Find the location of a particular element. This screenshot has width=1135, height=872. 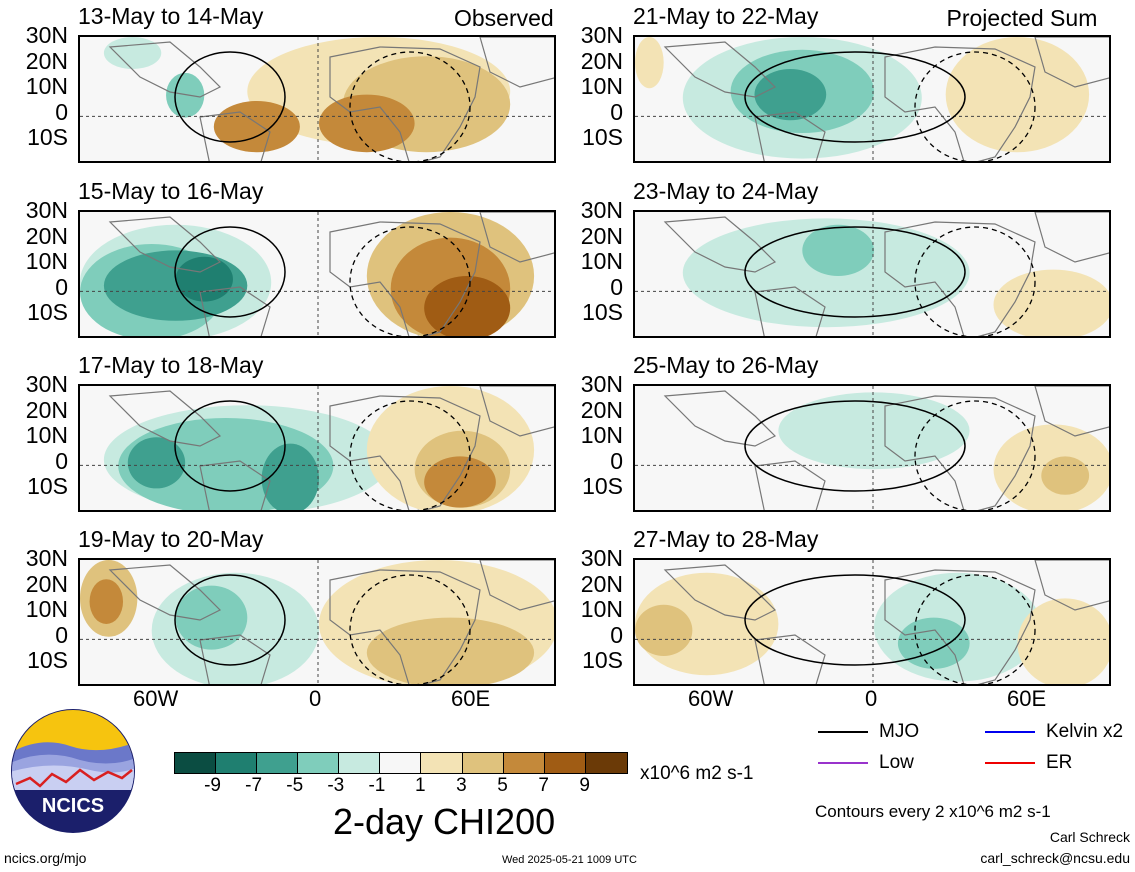

colorbar-units: x10^6 m2 s-1 is located at coordinates (697, 773).